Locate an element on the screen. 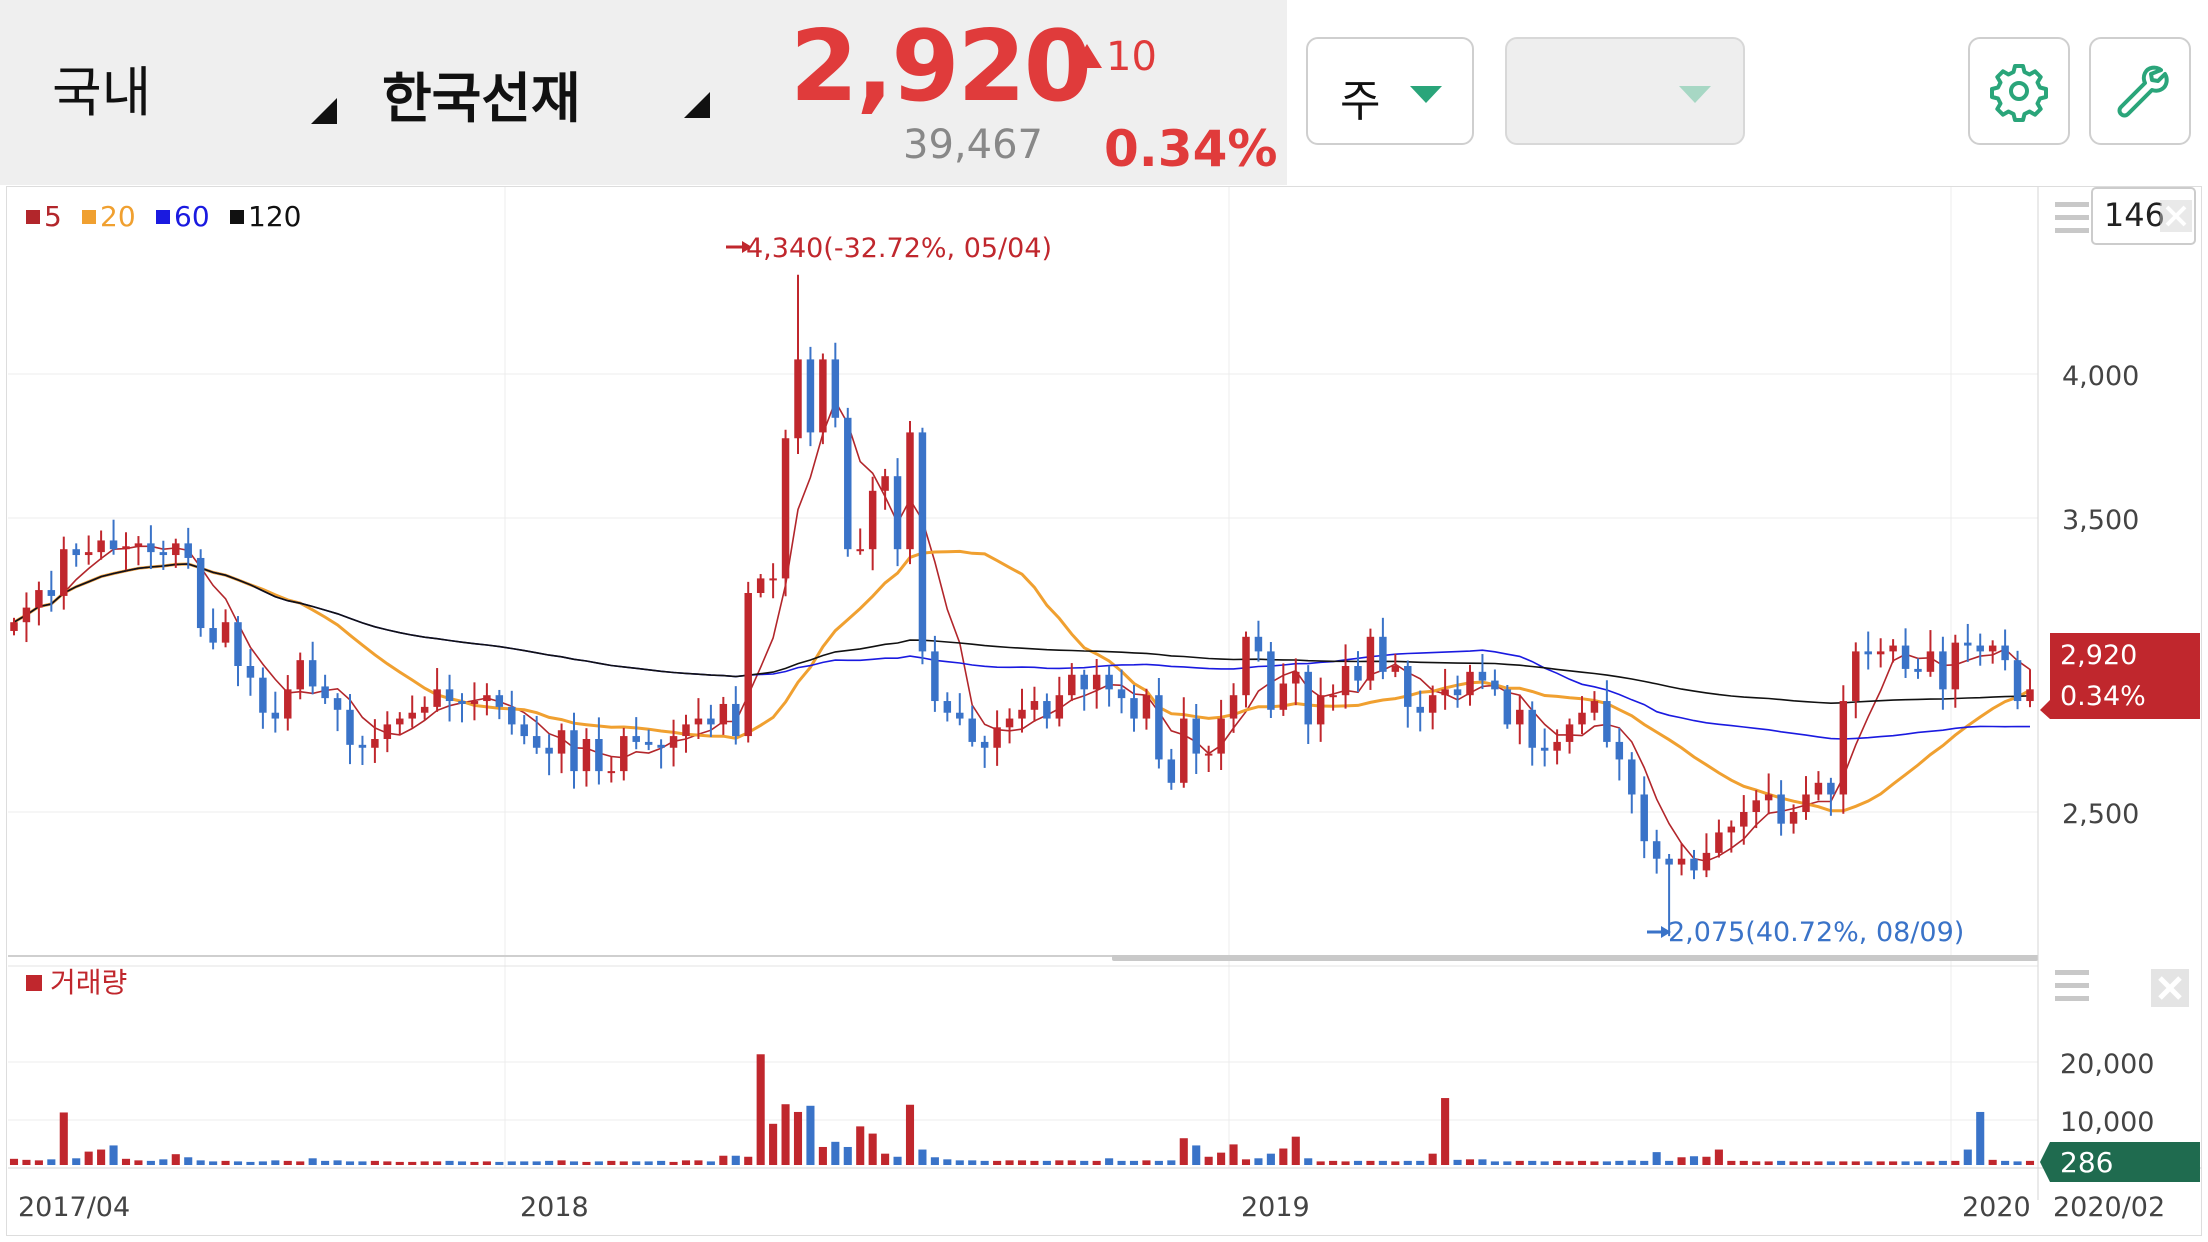  price-axis: 4,000 3,500 2,500 is located at coordinates (2100, 595).